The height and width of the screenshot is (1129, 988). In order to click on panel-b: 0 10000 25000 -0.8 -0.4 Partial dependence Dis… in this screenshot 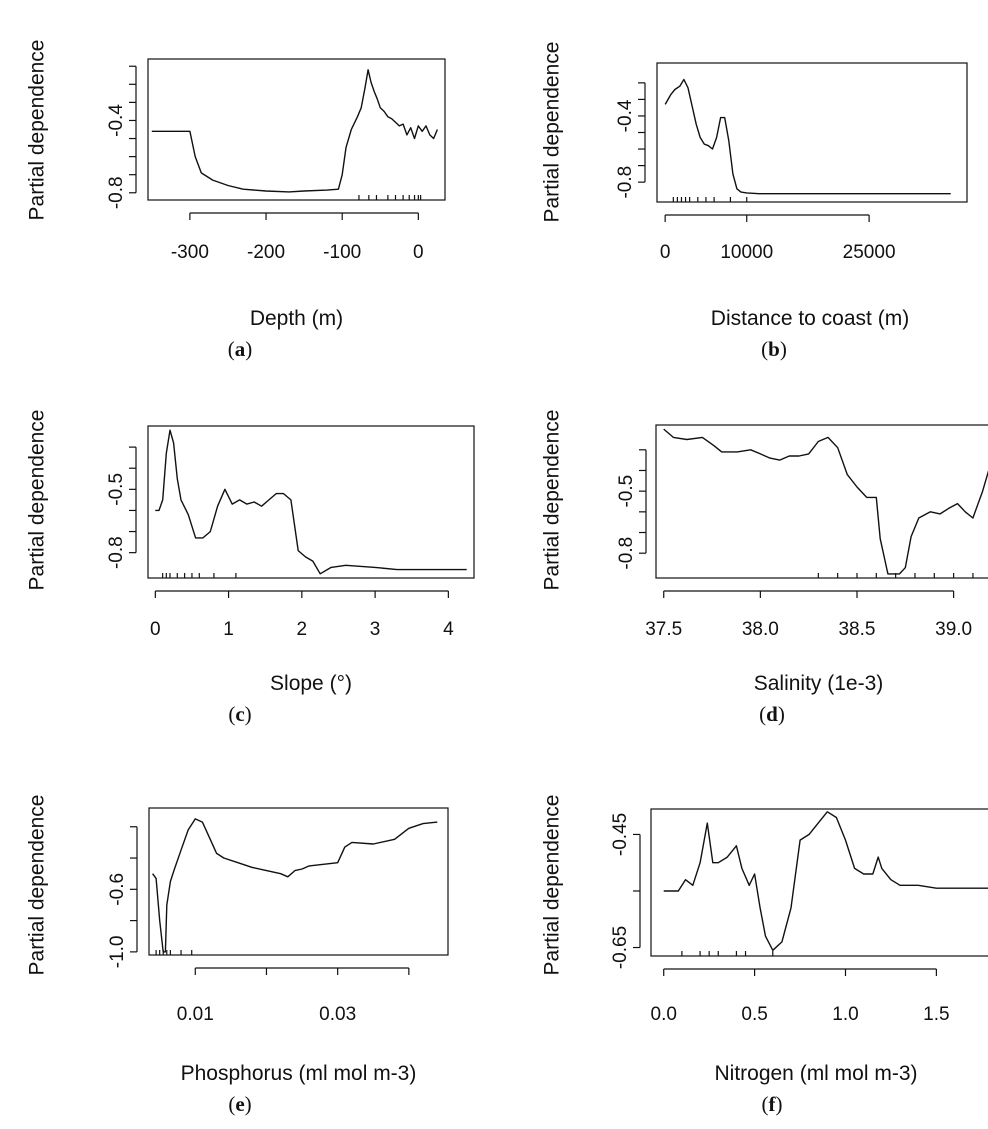, I will do `click(754, 201)`.